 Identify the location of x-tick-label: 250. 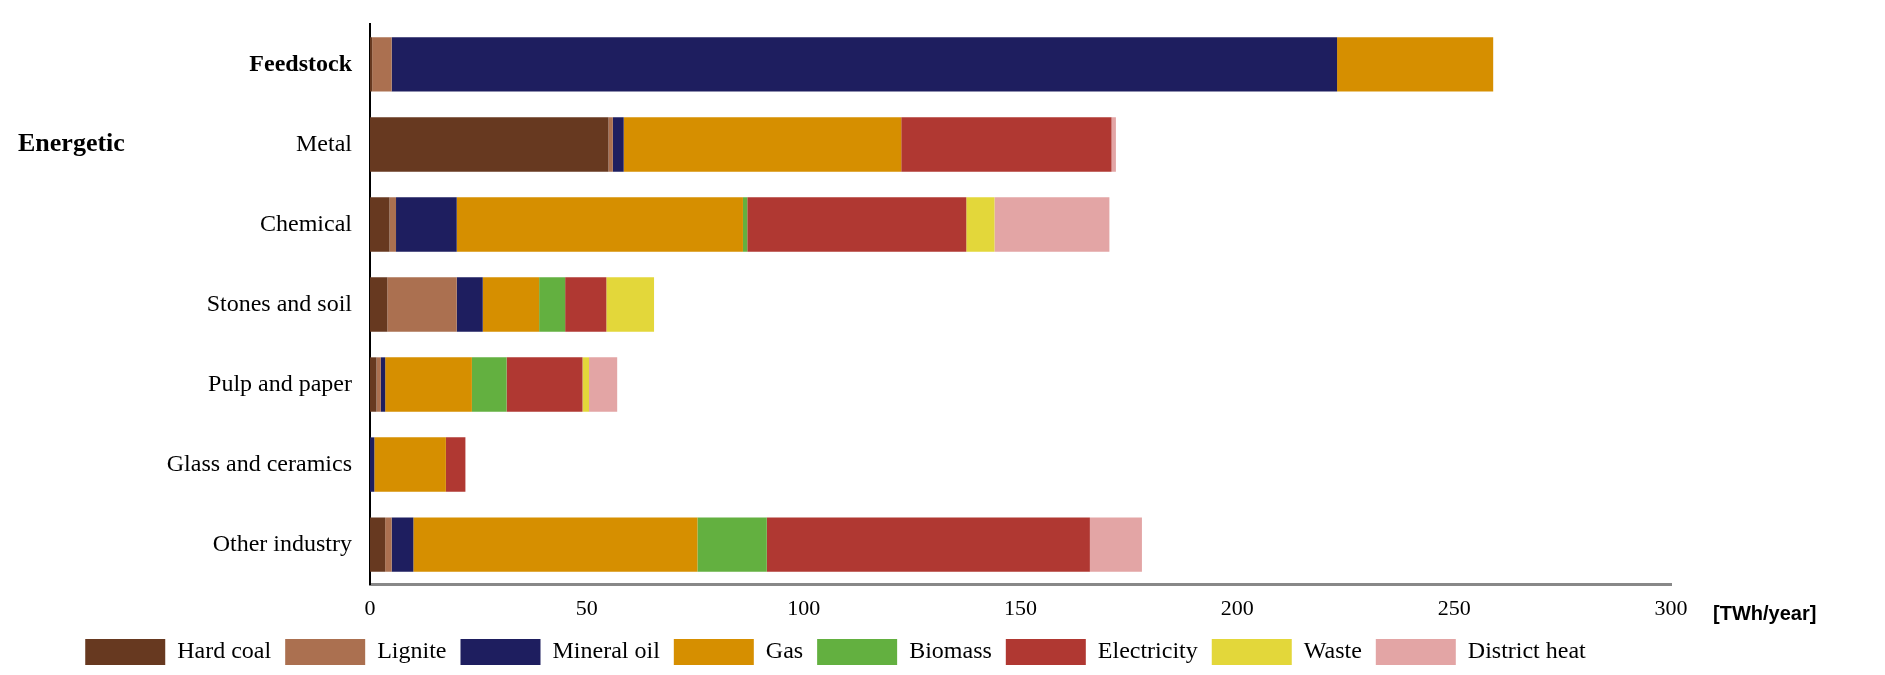
(1454, 607).